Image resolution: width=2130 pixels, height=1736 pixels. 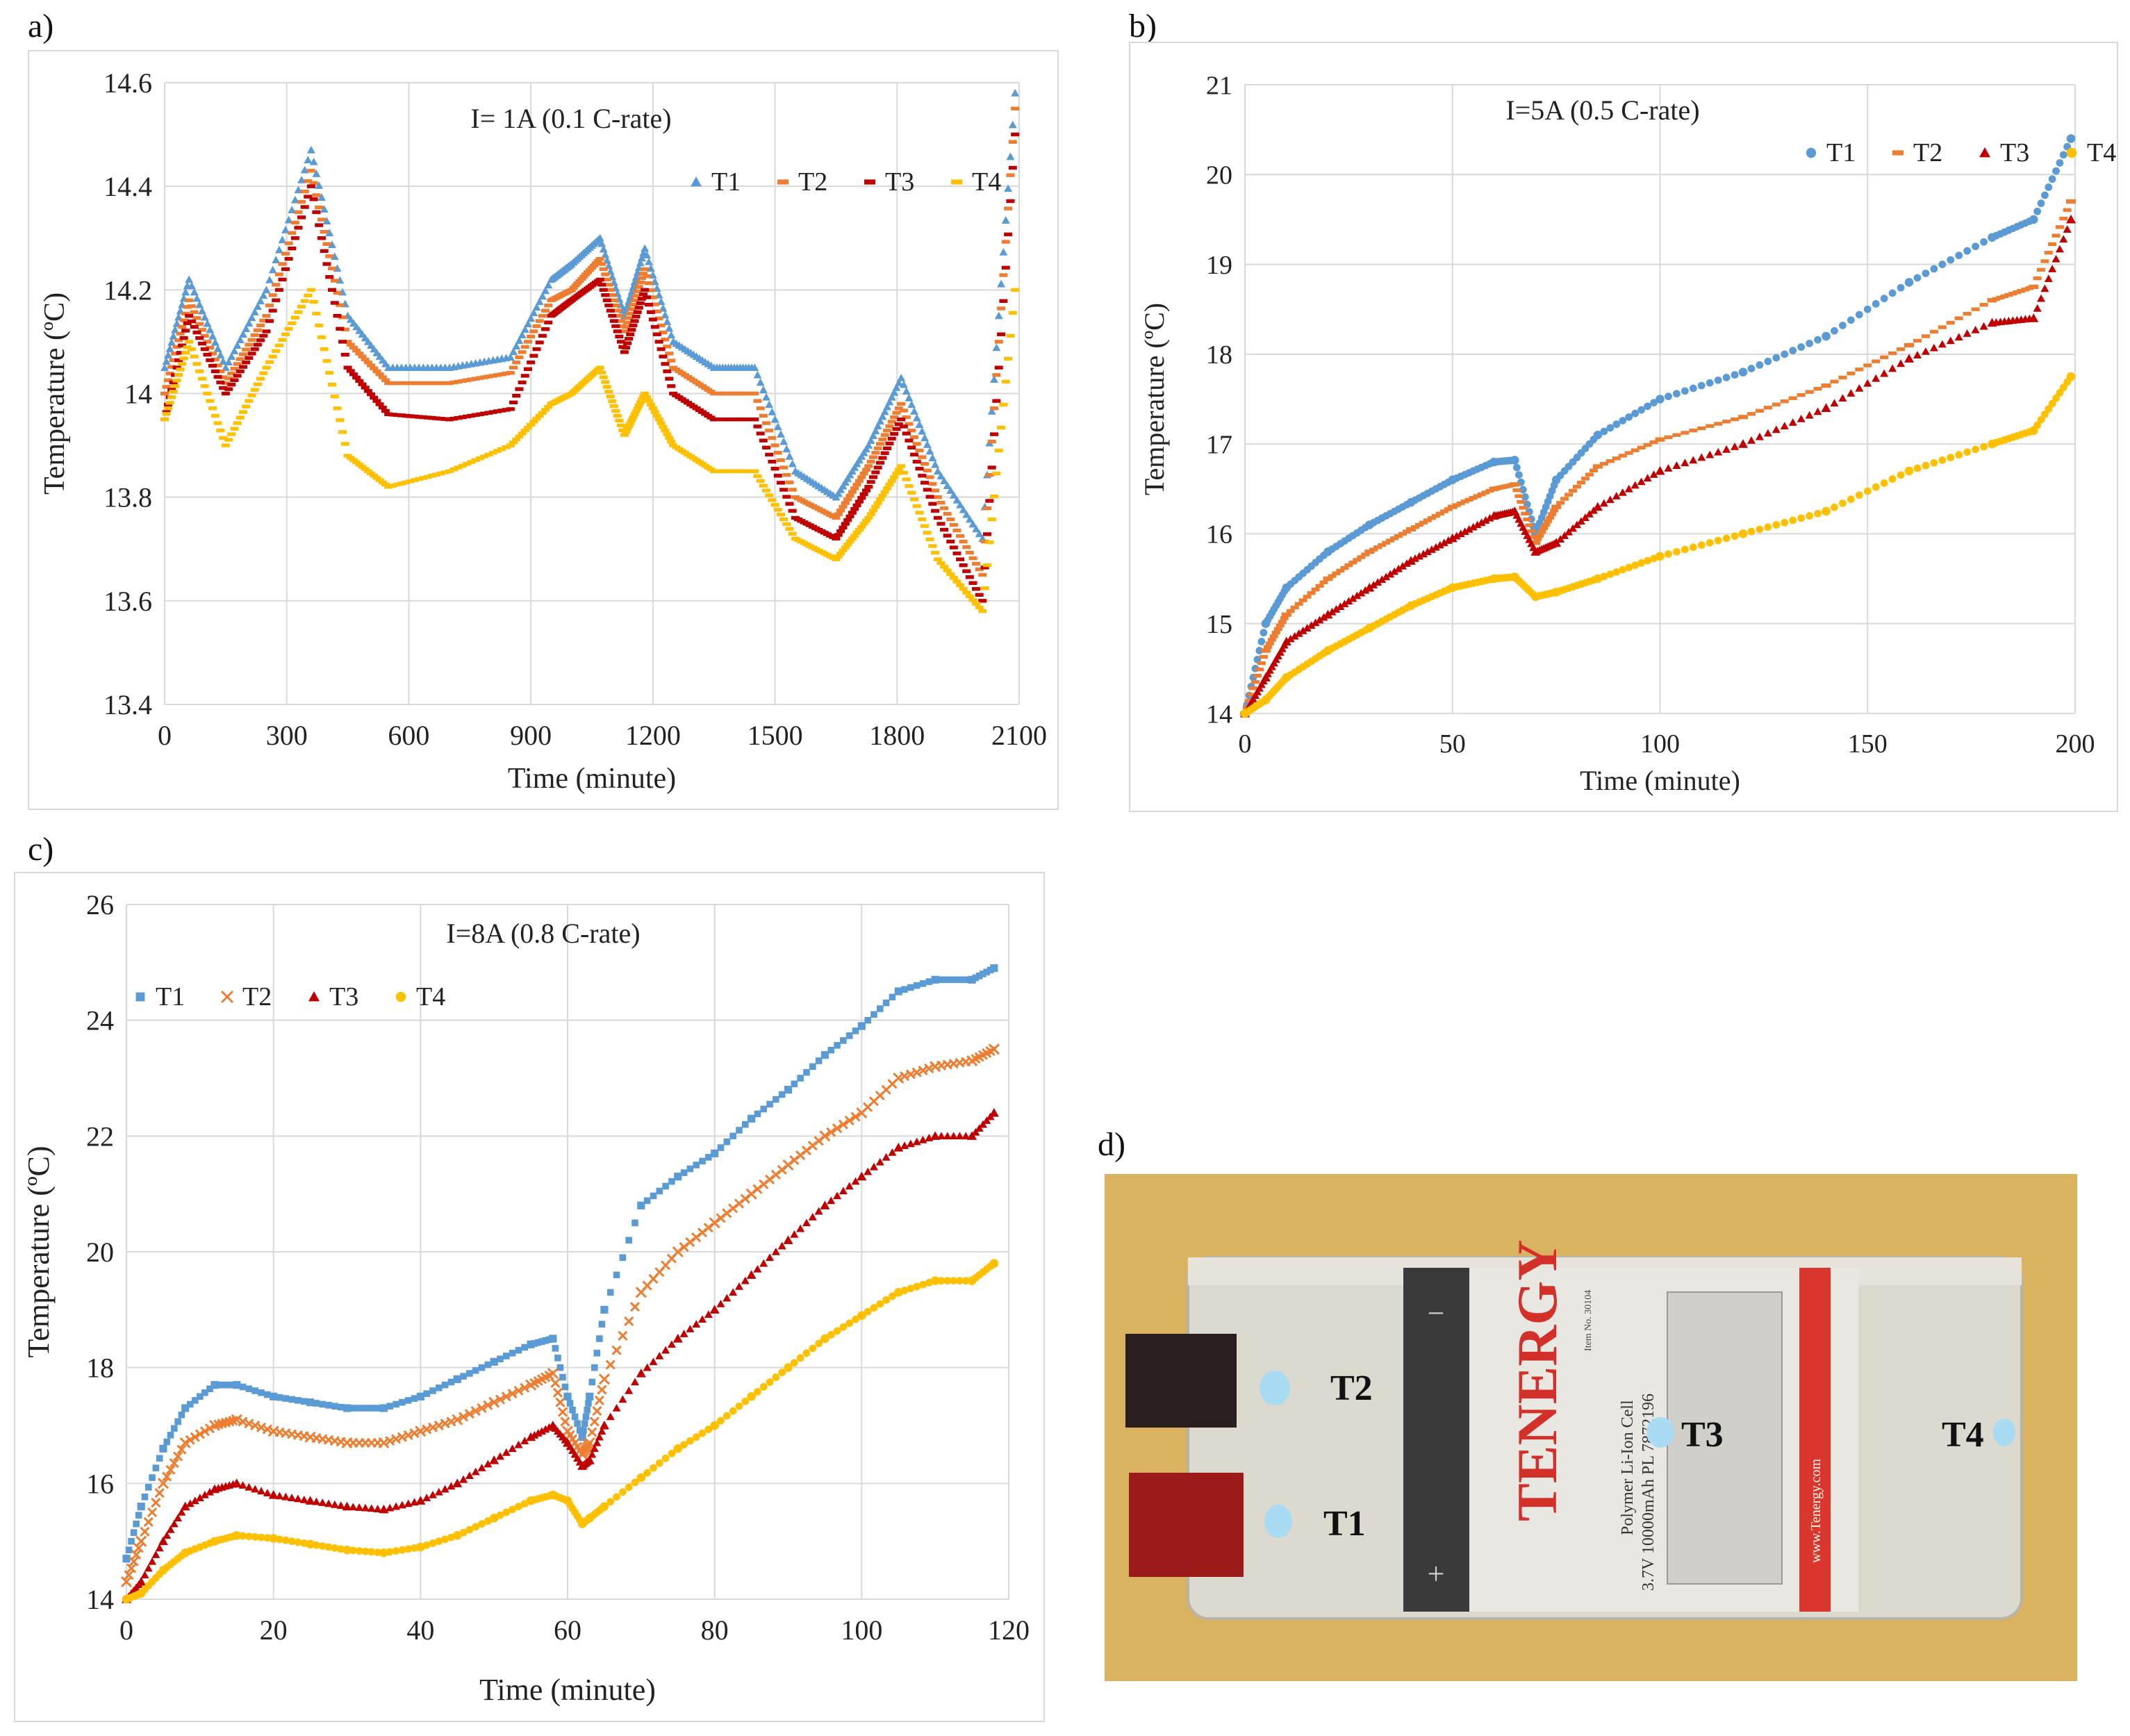 What do you see at coordinates (100, 1483) in the screenshot?
I see `y-tick-label-c-1: 16` at bounding box center [100, 1483].